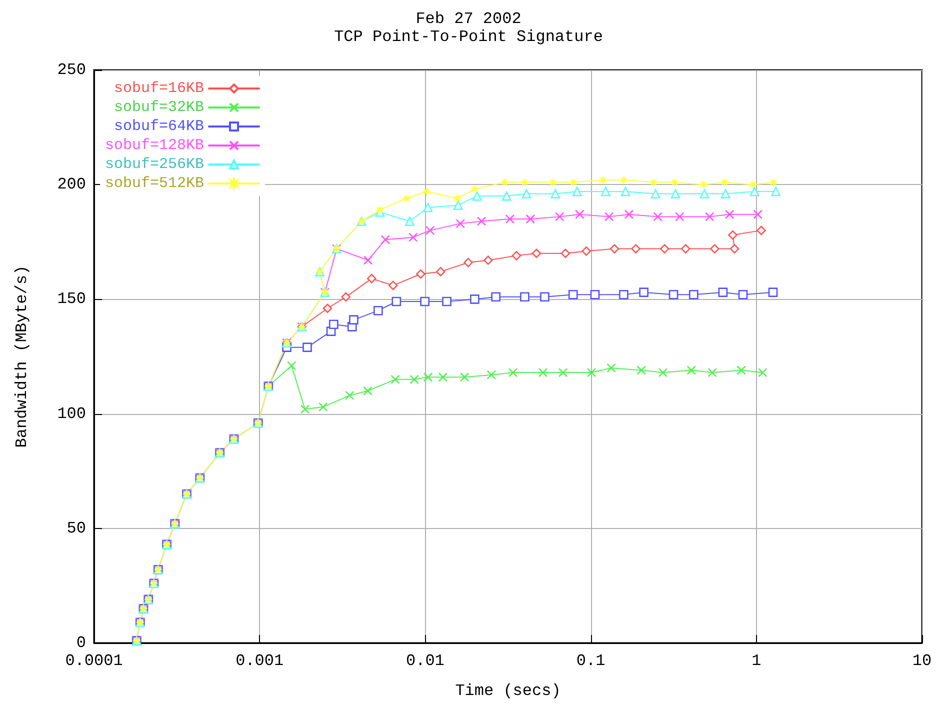 This screenshot has height=708, width=937. Describe the element at coordinates (76, 528) in the screenshot. I see `y-tick-label: 50` at that location.